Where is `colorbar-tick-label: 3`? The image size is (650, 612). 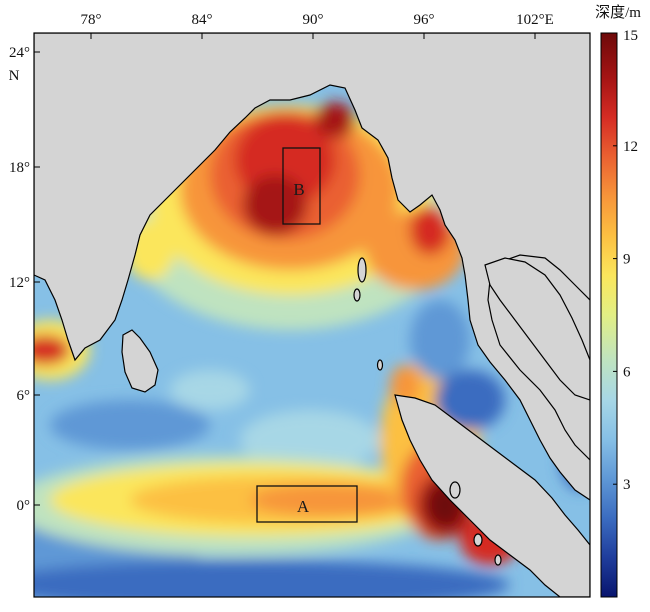 colorbar-tick-label: 3 is located at coordinates (627, 485).